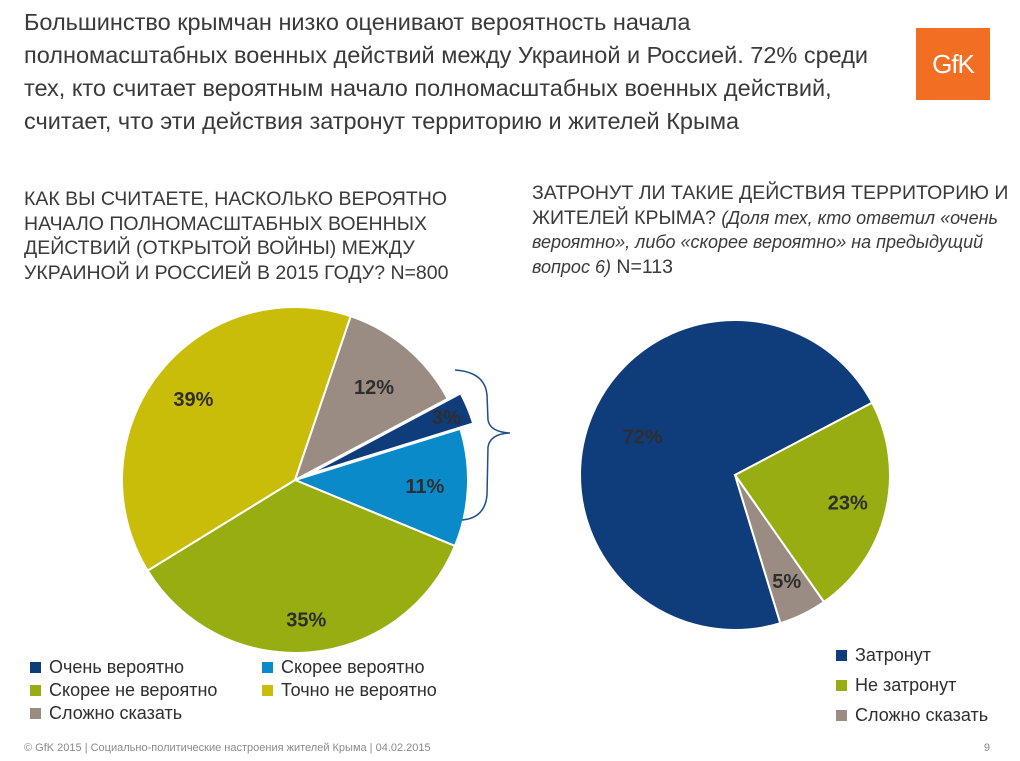  I want to click on legend-label: Точно не вероятно, so click(359, 690).